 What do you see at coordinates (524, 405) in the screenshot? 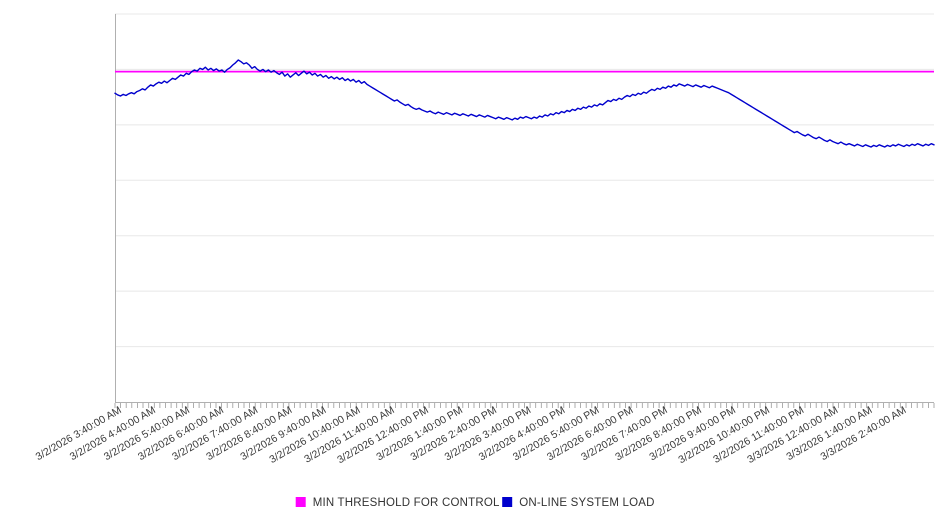
I see `x-axis-minor-ticks` at bounding box center [524, 405].